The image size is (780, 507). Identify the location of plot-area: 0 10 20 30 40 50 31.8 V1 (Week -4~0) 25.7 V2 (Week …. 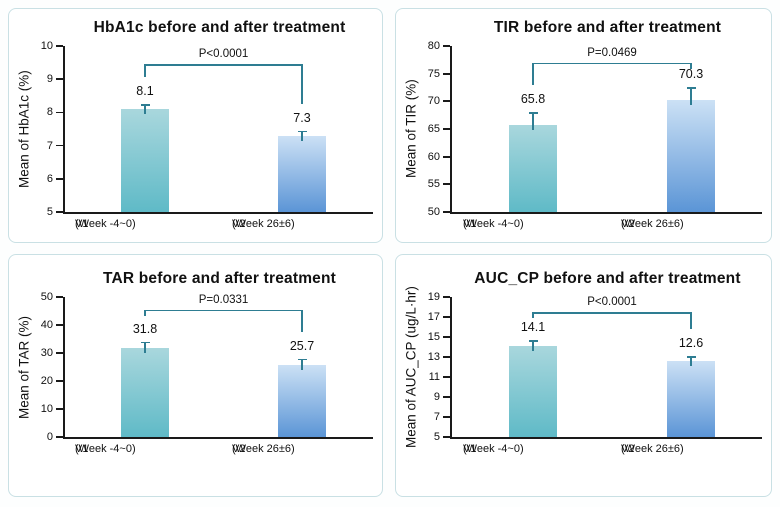
(207, 373).